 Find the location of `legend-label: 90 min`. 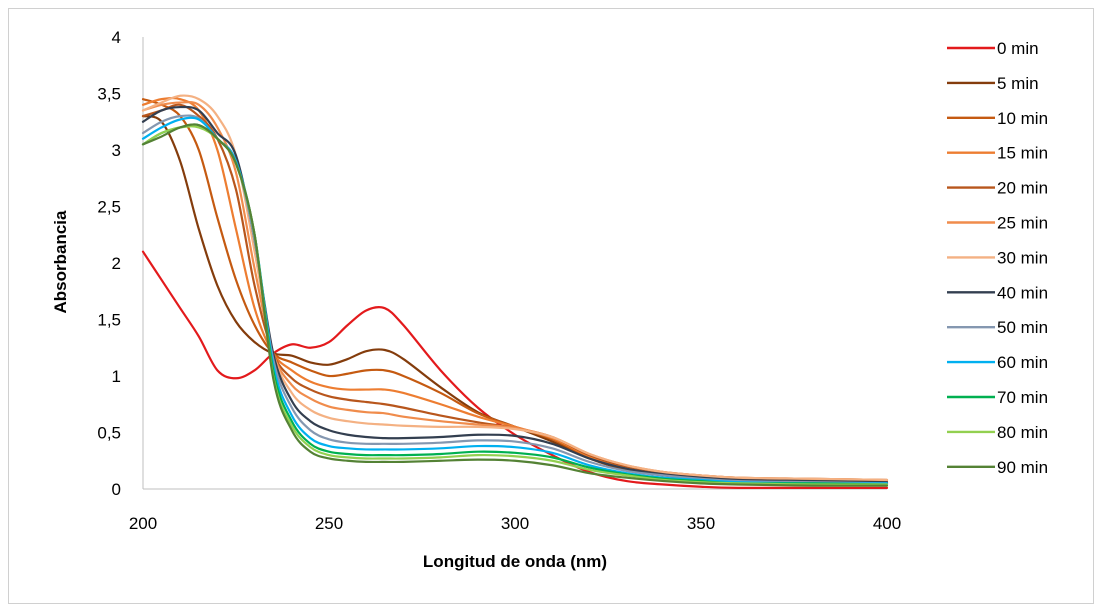

legend-label: 90 min is located at coordinates (1022, 467).